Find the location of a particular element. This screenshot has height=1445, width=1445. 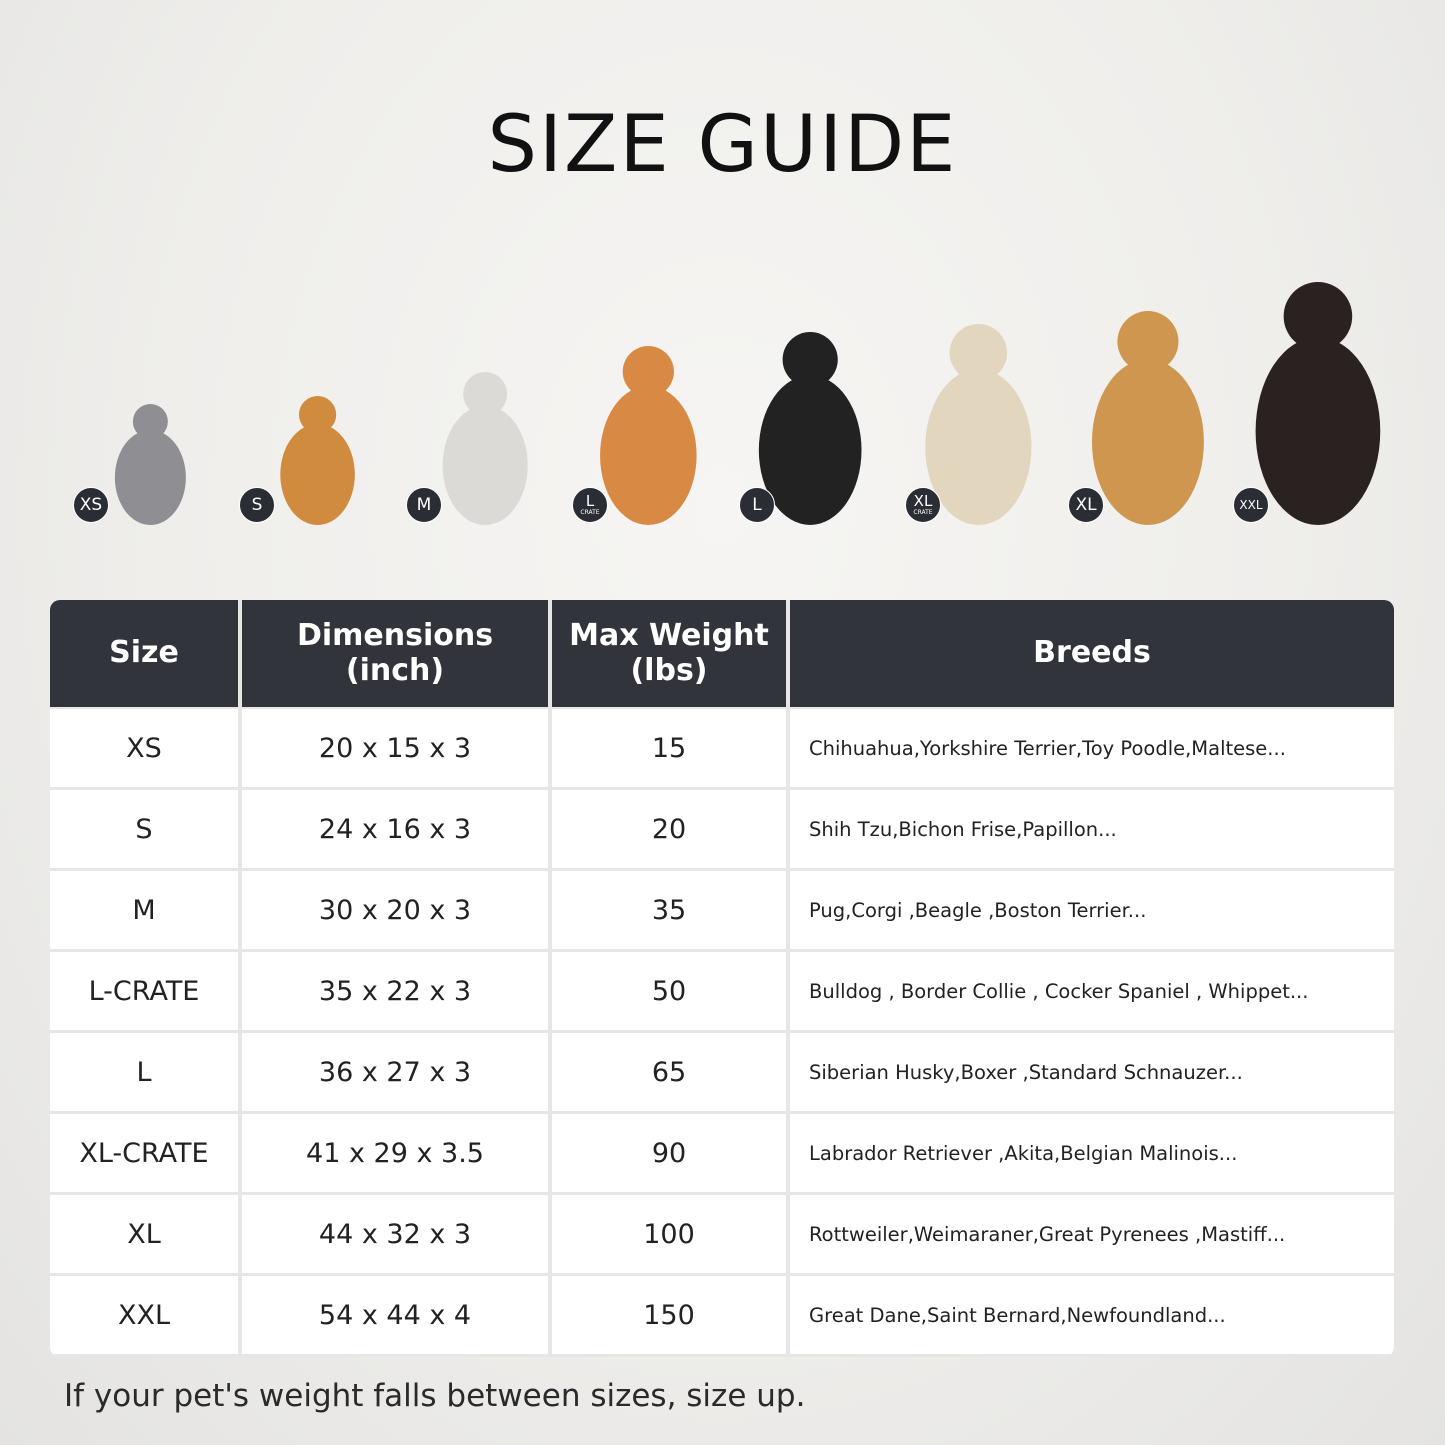

column-header-size: Size is located at coordinates (144, 653).